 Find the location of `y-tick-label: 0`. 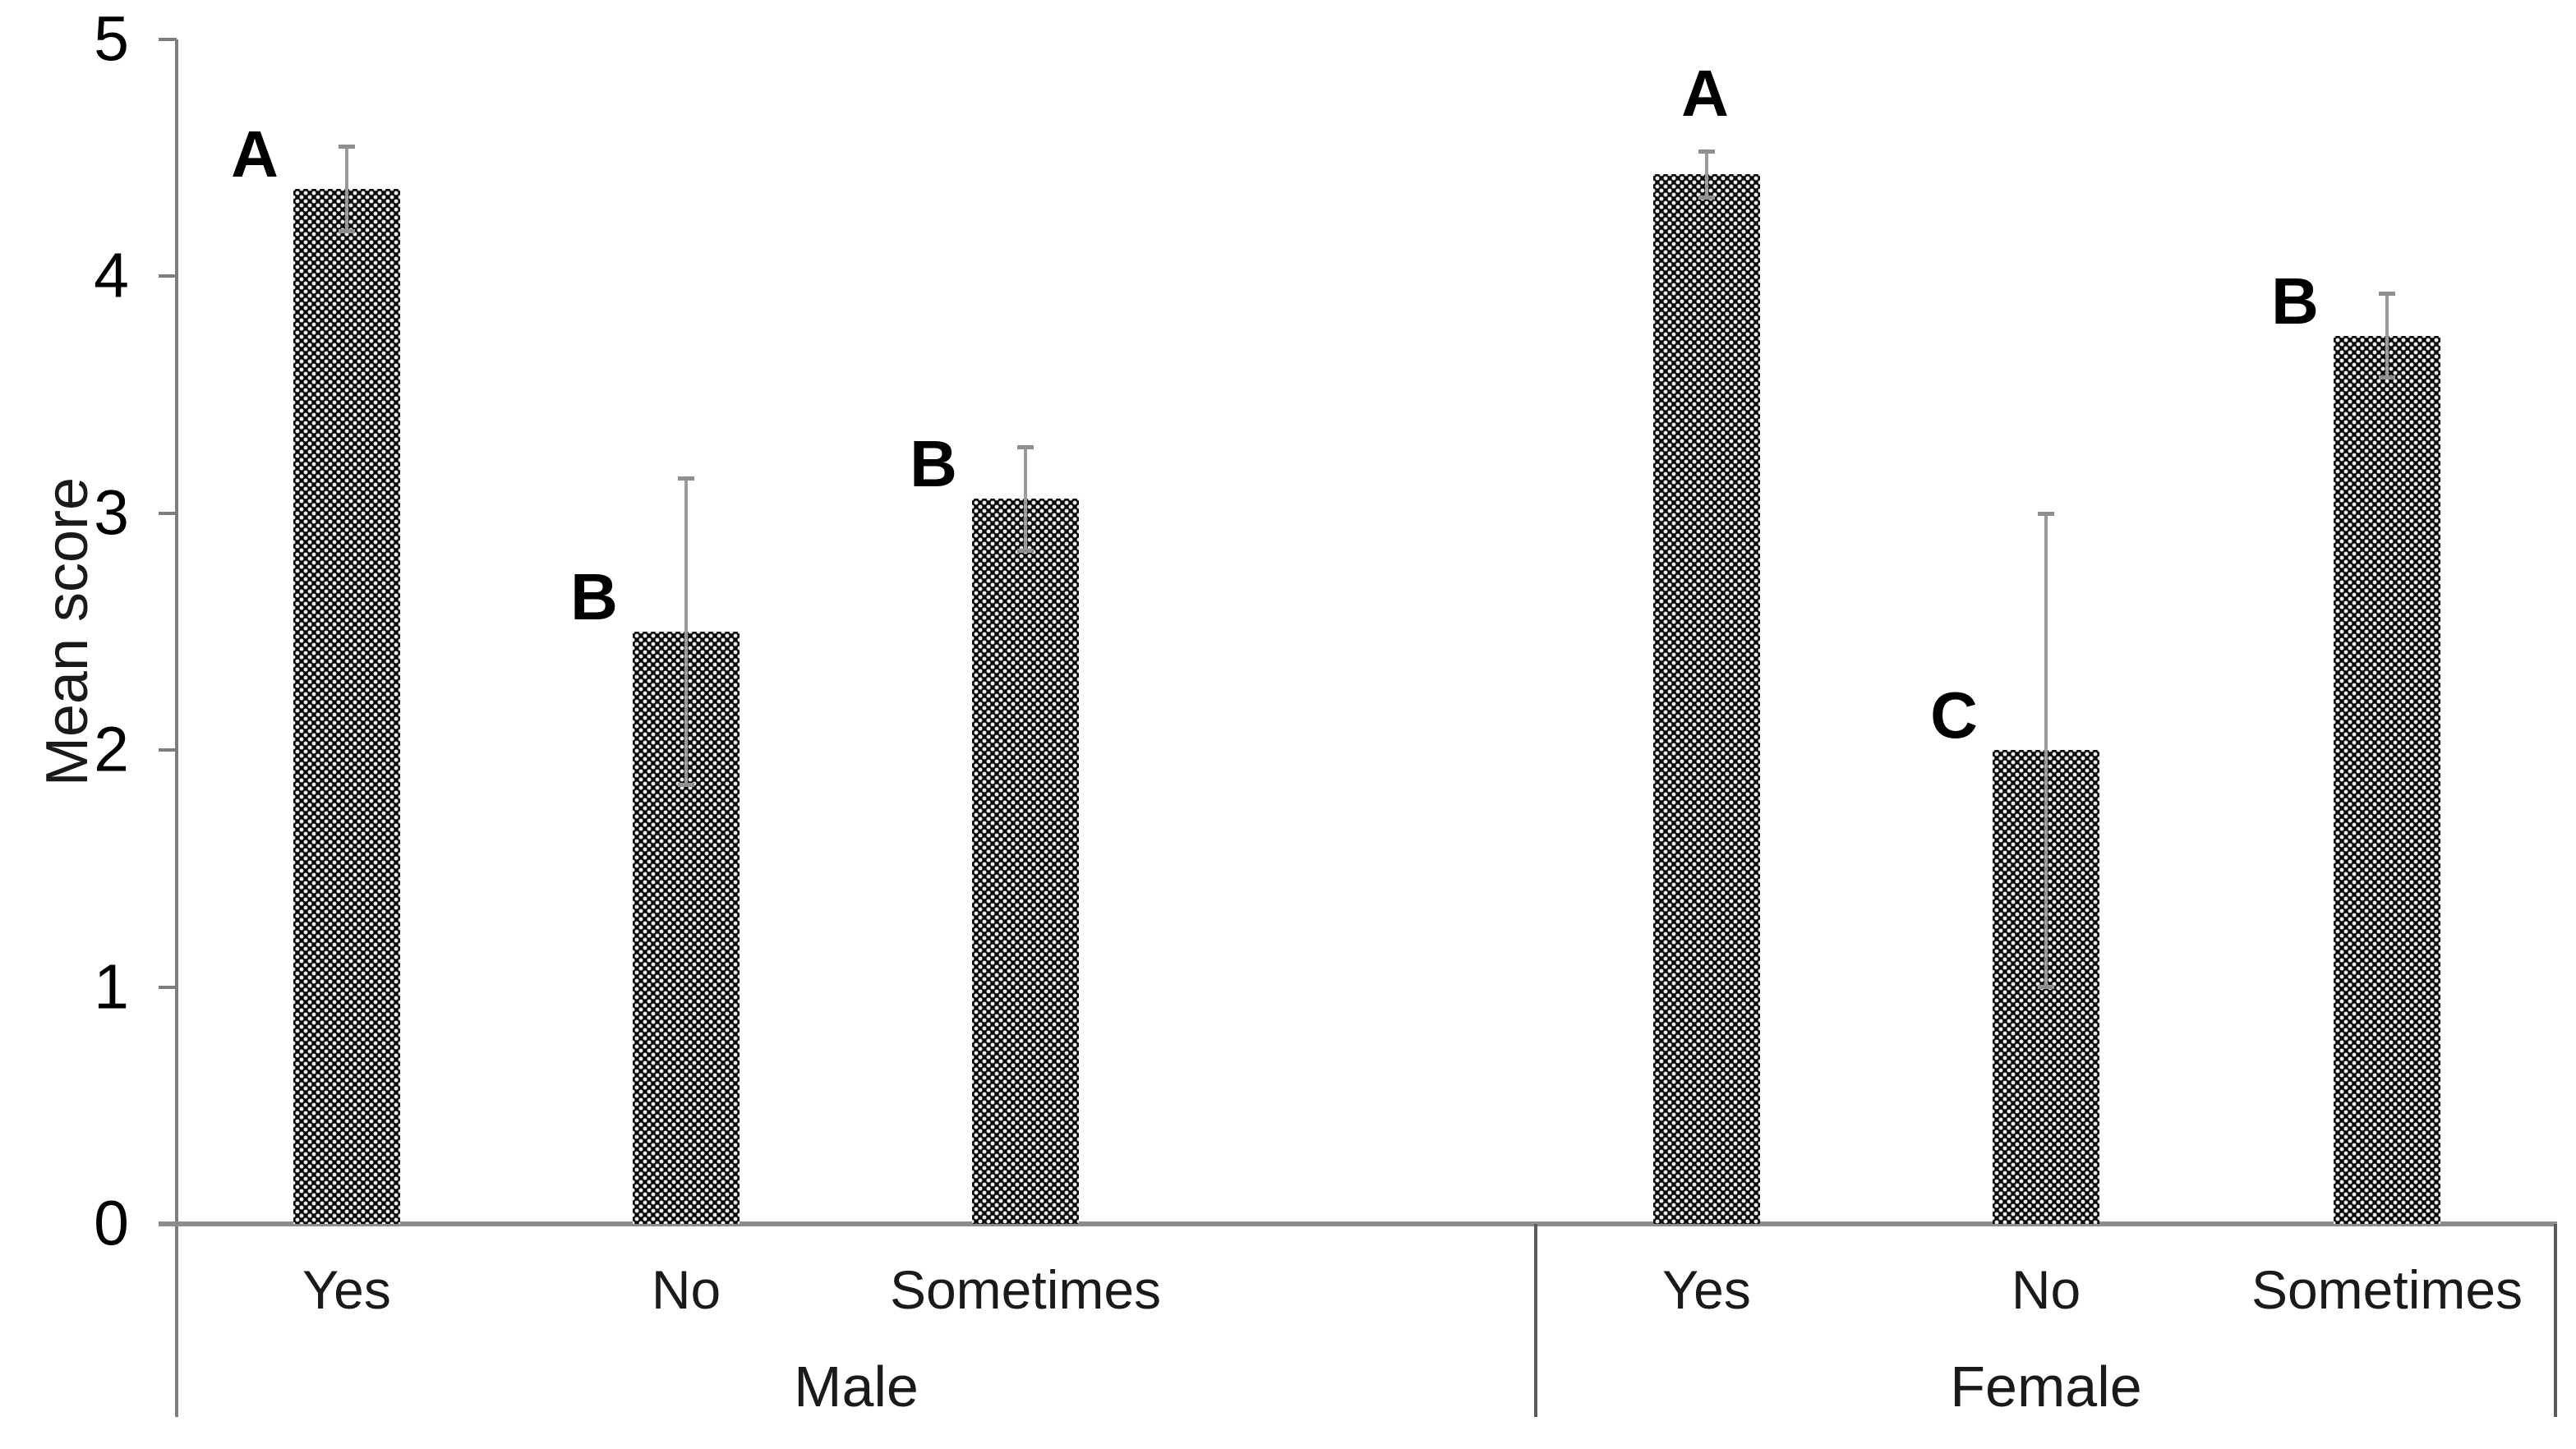

y-tick-label: 0 is located at coordinates (111, 1223).